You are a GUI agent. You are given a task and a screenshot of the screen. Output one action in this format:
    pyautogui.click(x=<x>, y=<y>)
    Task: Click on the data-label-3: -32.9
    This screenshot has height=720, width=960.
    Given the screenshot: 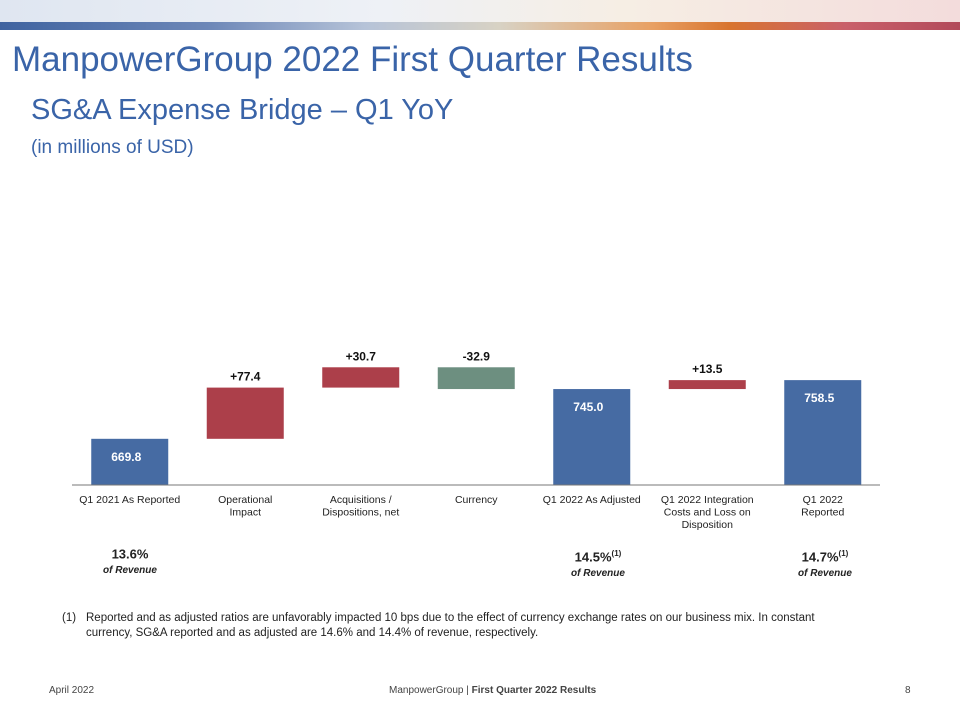 What is the action you would take?
    pyautogui.click(x=477, y=356)
    